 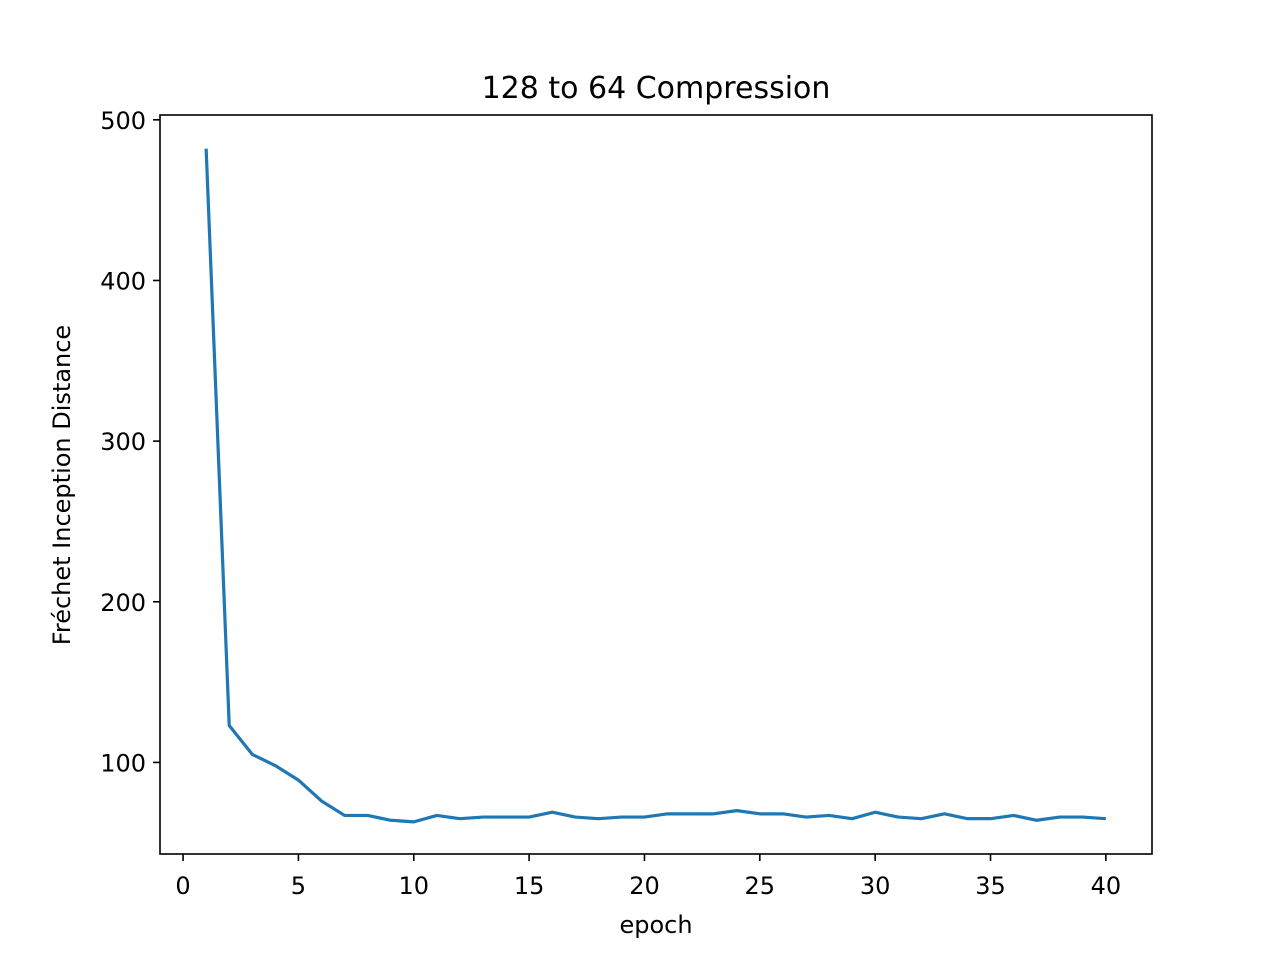 What do you see at coordinates (644, 886) in the screenshot?
I see `x-tick-label: 20` at bounding box center [644, 886].